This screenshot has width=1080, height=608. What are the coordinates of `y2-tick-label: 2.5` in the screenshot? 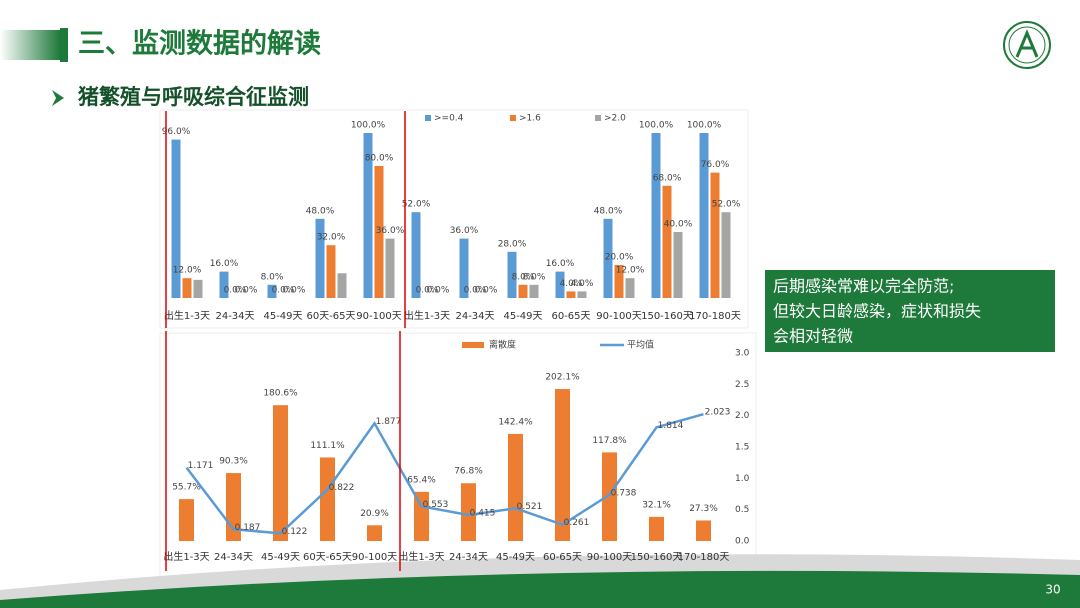 It's located at (742, 385).